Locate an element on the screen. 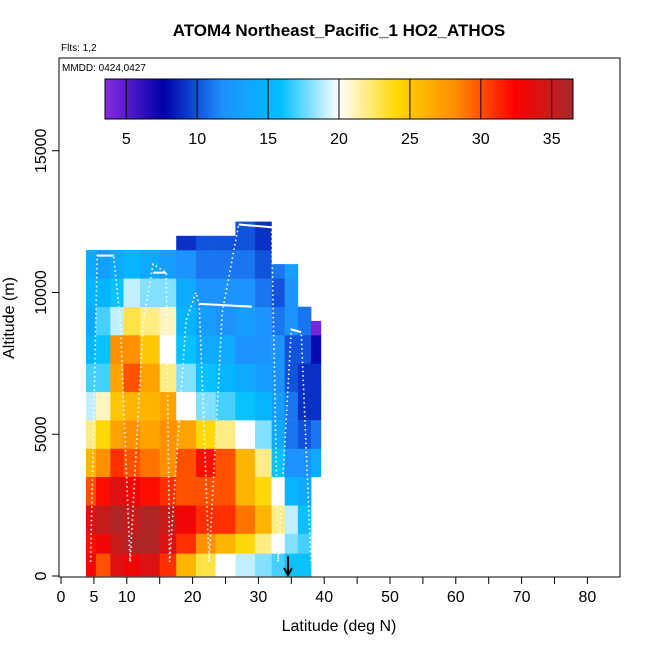 This screenshot has height=650, width=650. x-axis: 0 5 10 20 30 40 50 60 70 80 is located at coordinates (327, 591).